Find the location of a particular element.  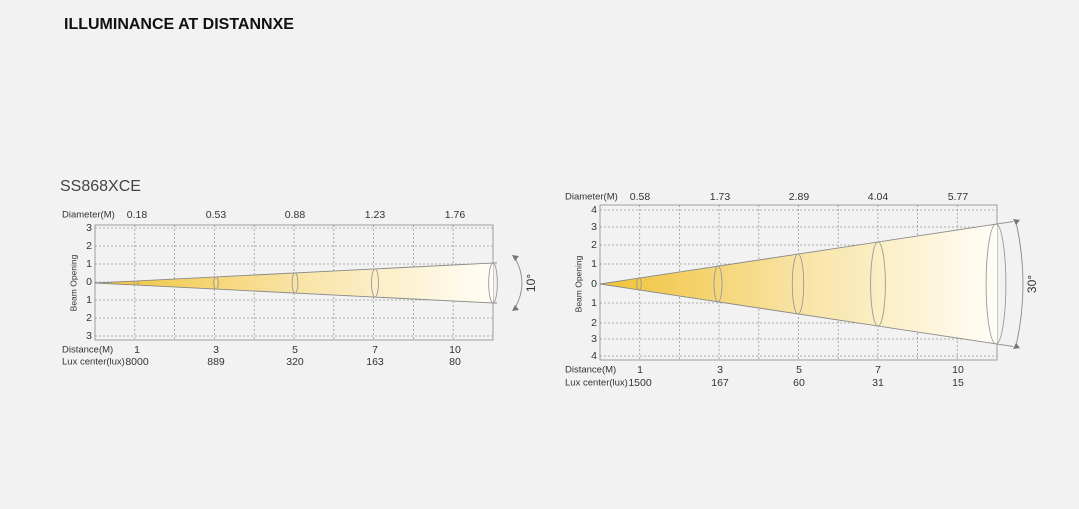

lux-value: 8000 is located at coordinates (137, 362).